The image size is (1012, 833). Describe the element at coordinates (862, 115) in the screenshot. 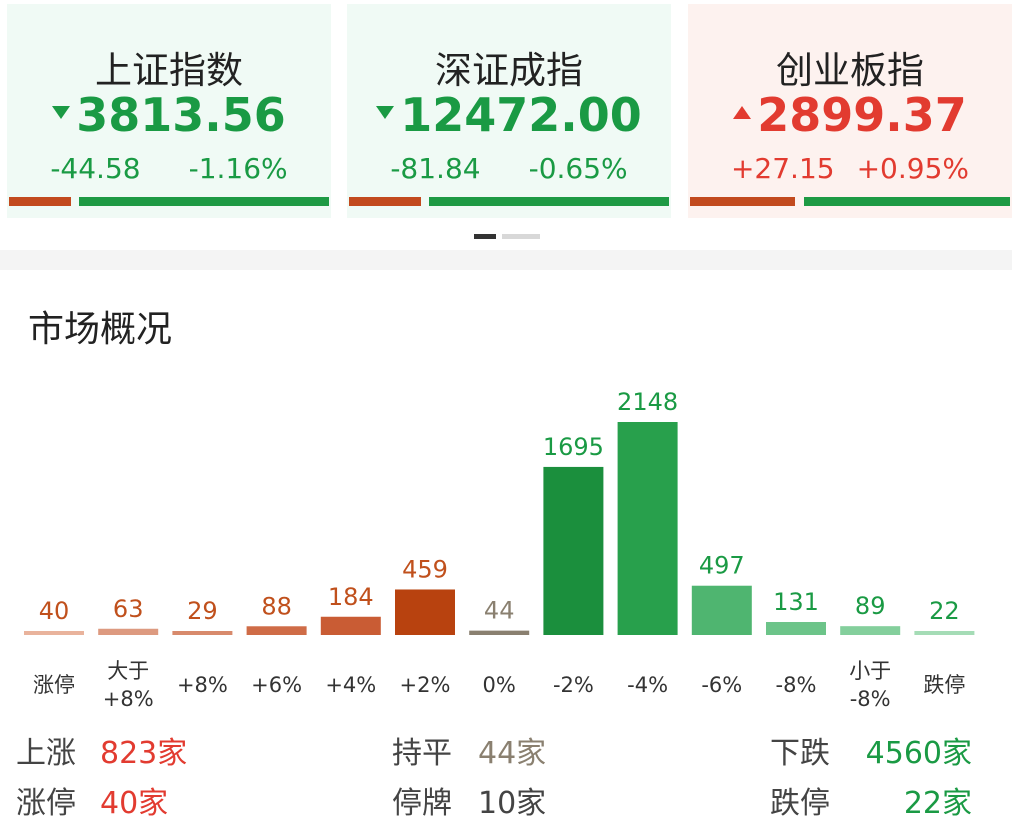

I see `index-value: 2899.37` at that location.